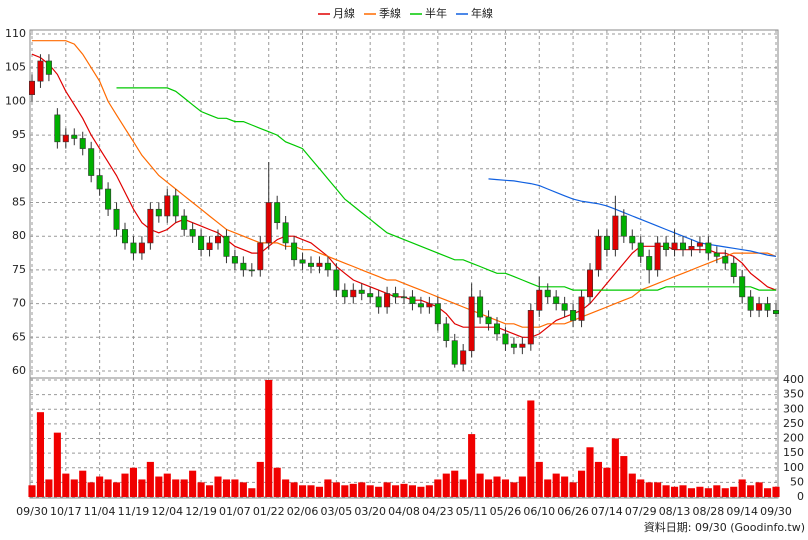 The width and height of the screenshot is (808, 540). What do you see at coordinates (19, 336) in the screenshot?
I see `y-tick-label: 65` at bounding box center [19, 336].